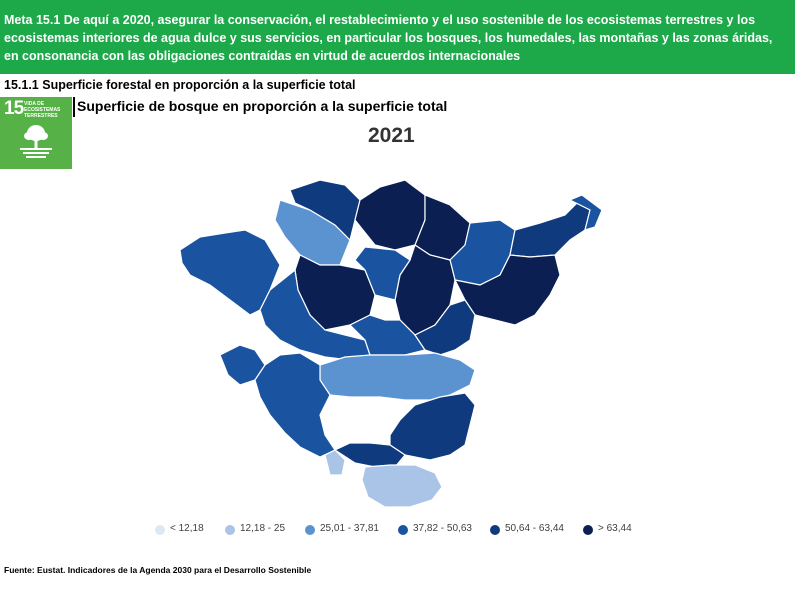  Describe the element at coordinates (42, 110) in the screenshot. I see `sdg-title: VIDA DE ECOSISTEMAS TERRESTRES` at that location.